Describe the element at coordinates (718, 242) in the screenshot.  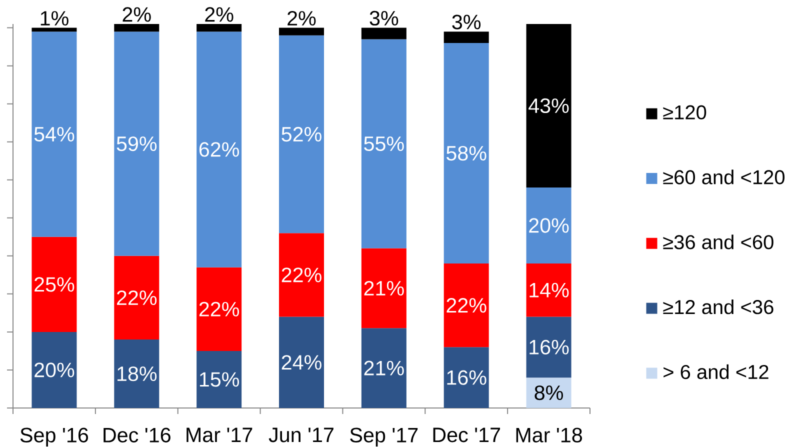
I see `legend-label: ≥36 and <60` at that location.